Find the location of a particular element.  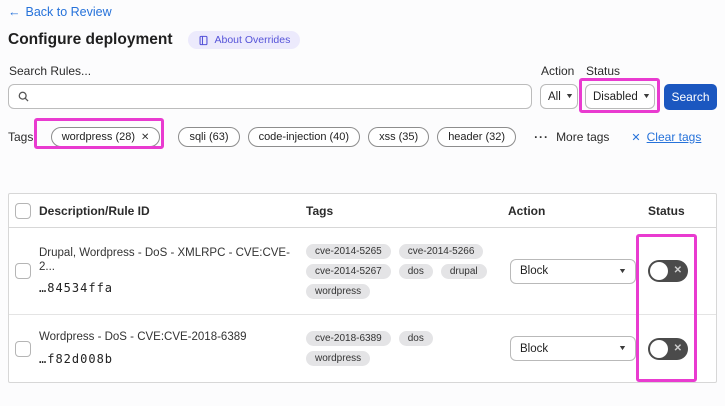

about-overrides-label: About Overrides is located at coordinates (252, 40).